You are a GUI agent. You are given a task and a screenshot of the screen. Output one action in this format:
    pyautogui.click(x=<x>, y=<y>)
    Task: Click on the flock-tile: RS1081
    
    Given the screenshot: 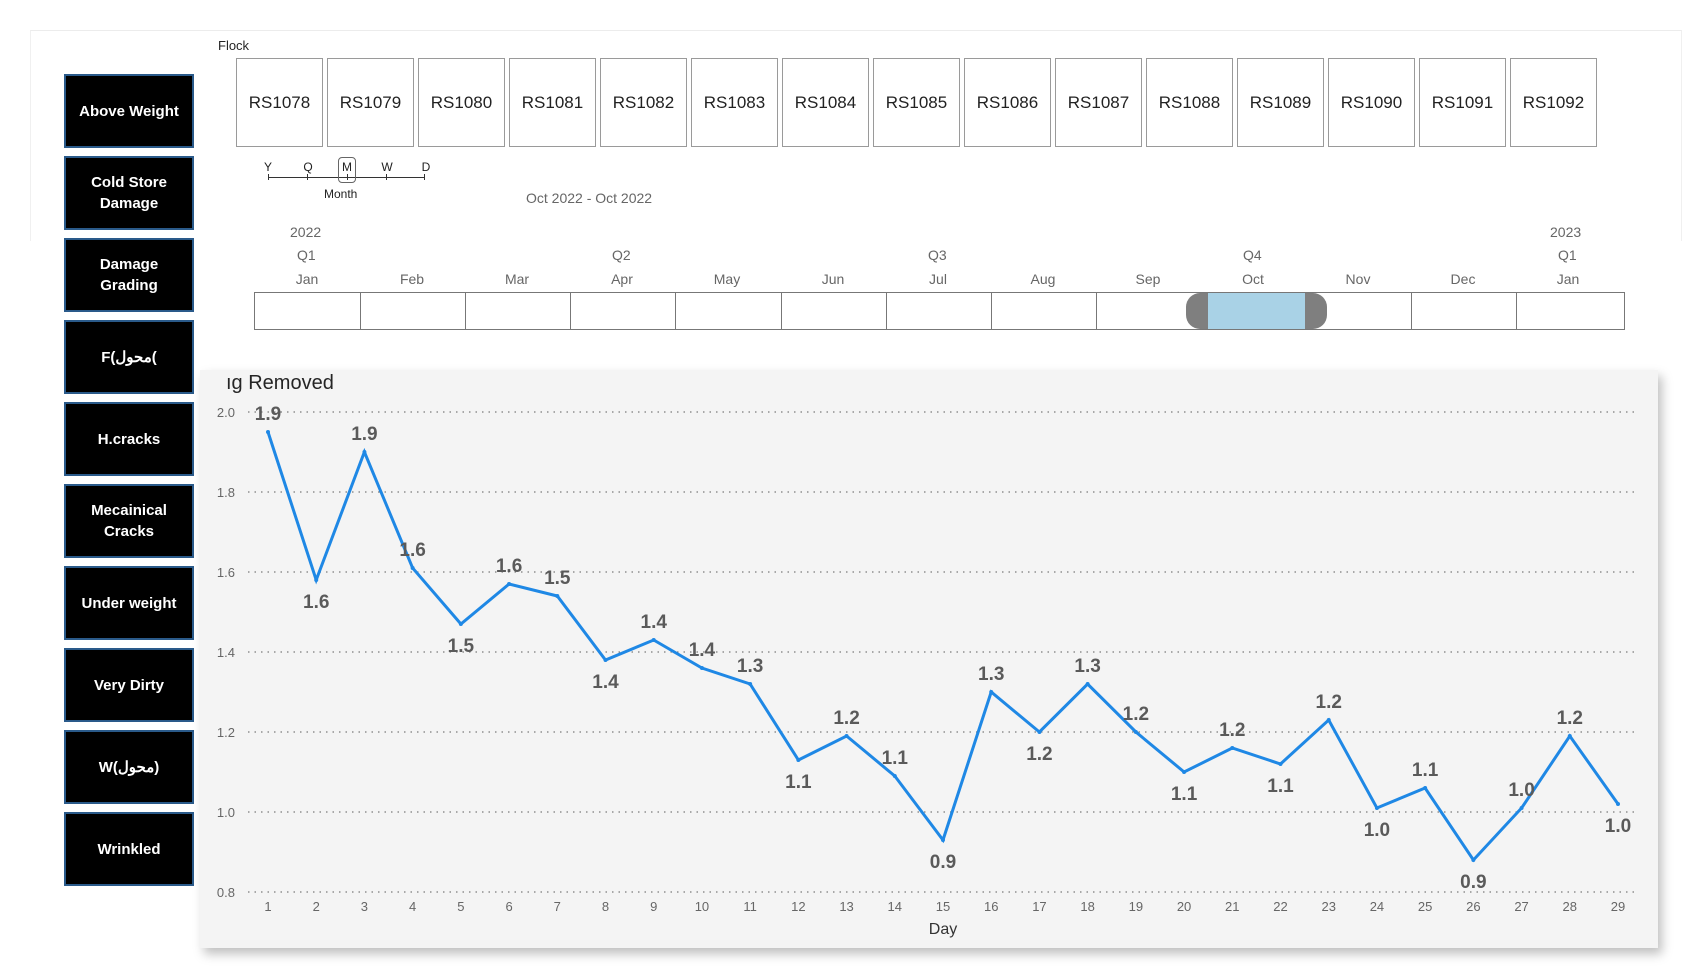 What is the action you would take?
    pyautogui.click(x=552, y=102)
    